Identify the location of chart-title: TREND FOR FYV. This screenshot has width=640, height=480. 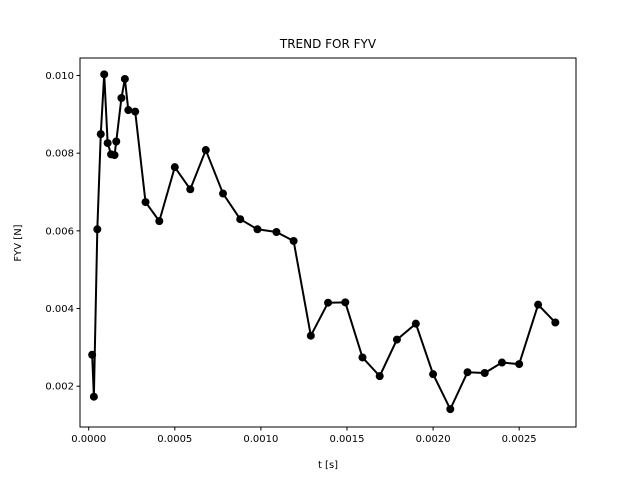
(328, 44).